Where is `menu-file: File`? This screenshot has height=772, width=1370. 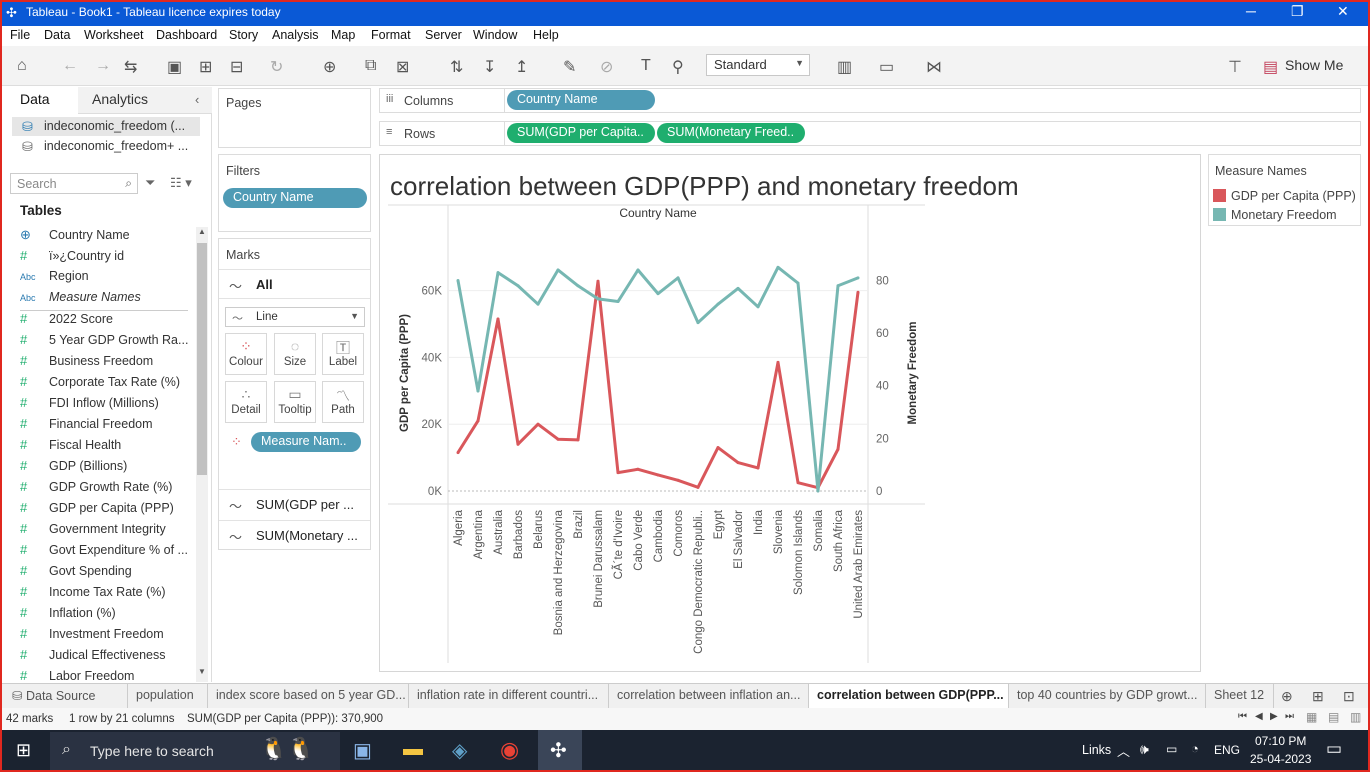 menu-file: File is located at coordinates (20, 35).